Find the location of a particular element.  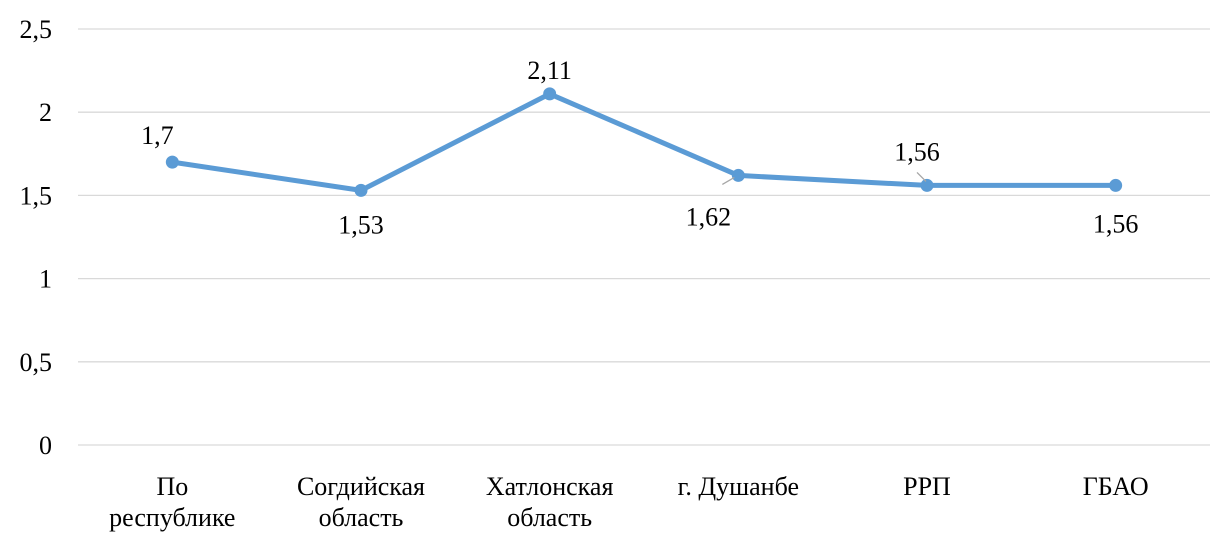

data-label: 1,53 is located at coordinates (361, 224).